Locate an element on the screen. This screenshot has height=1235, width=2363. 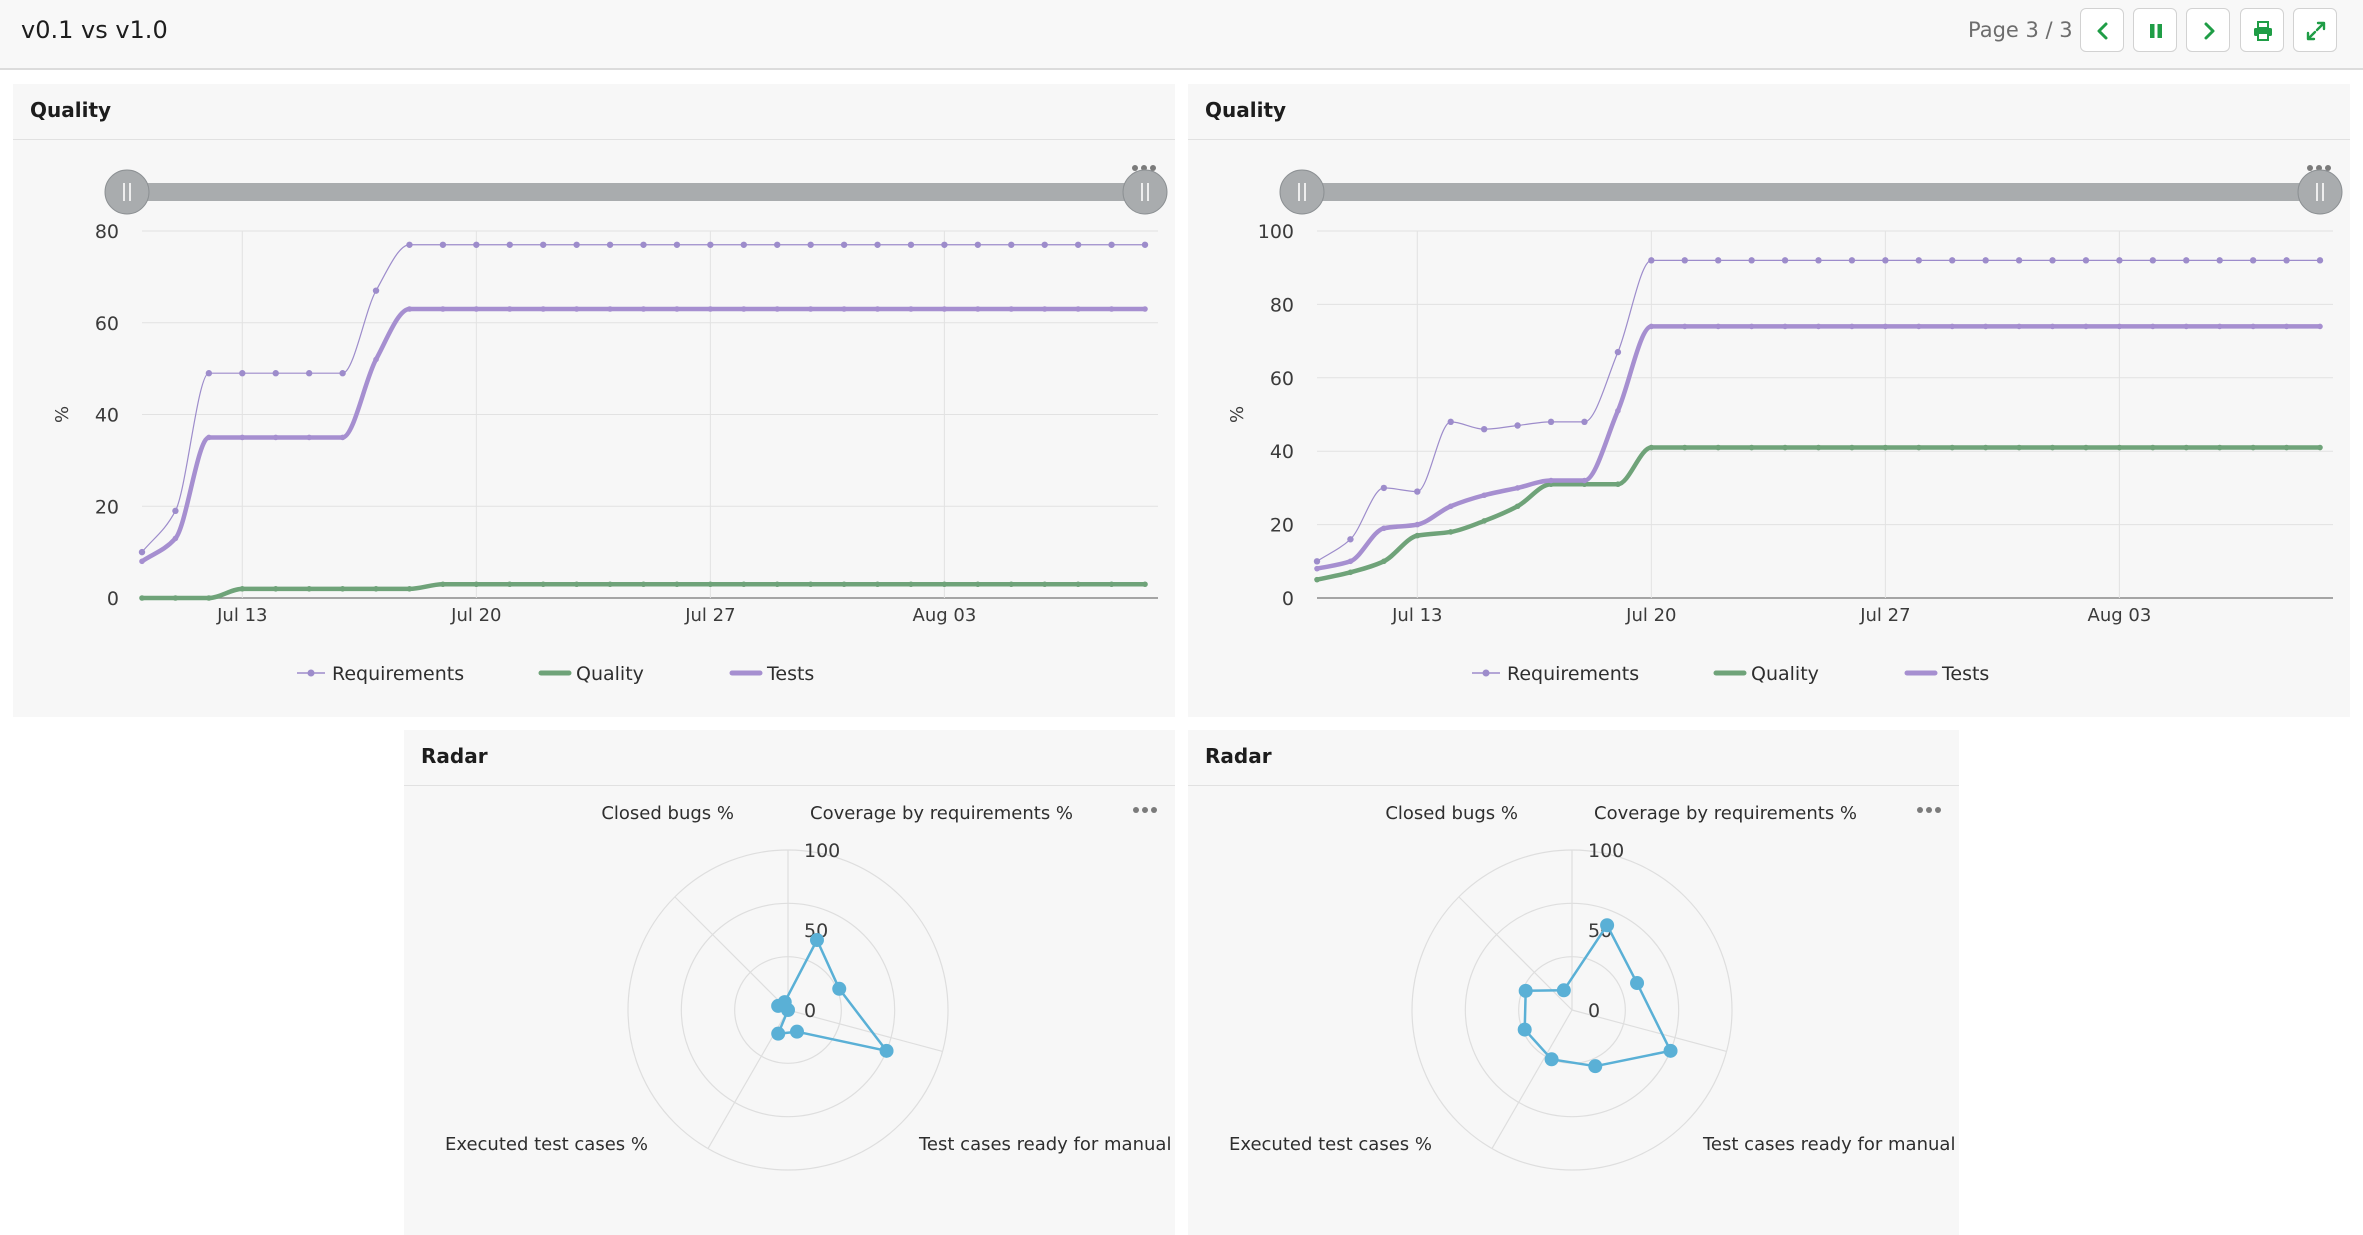
pause-icon is located at coordinates (2156, 31).